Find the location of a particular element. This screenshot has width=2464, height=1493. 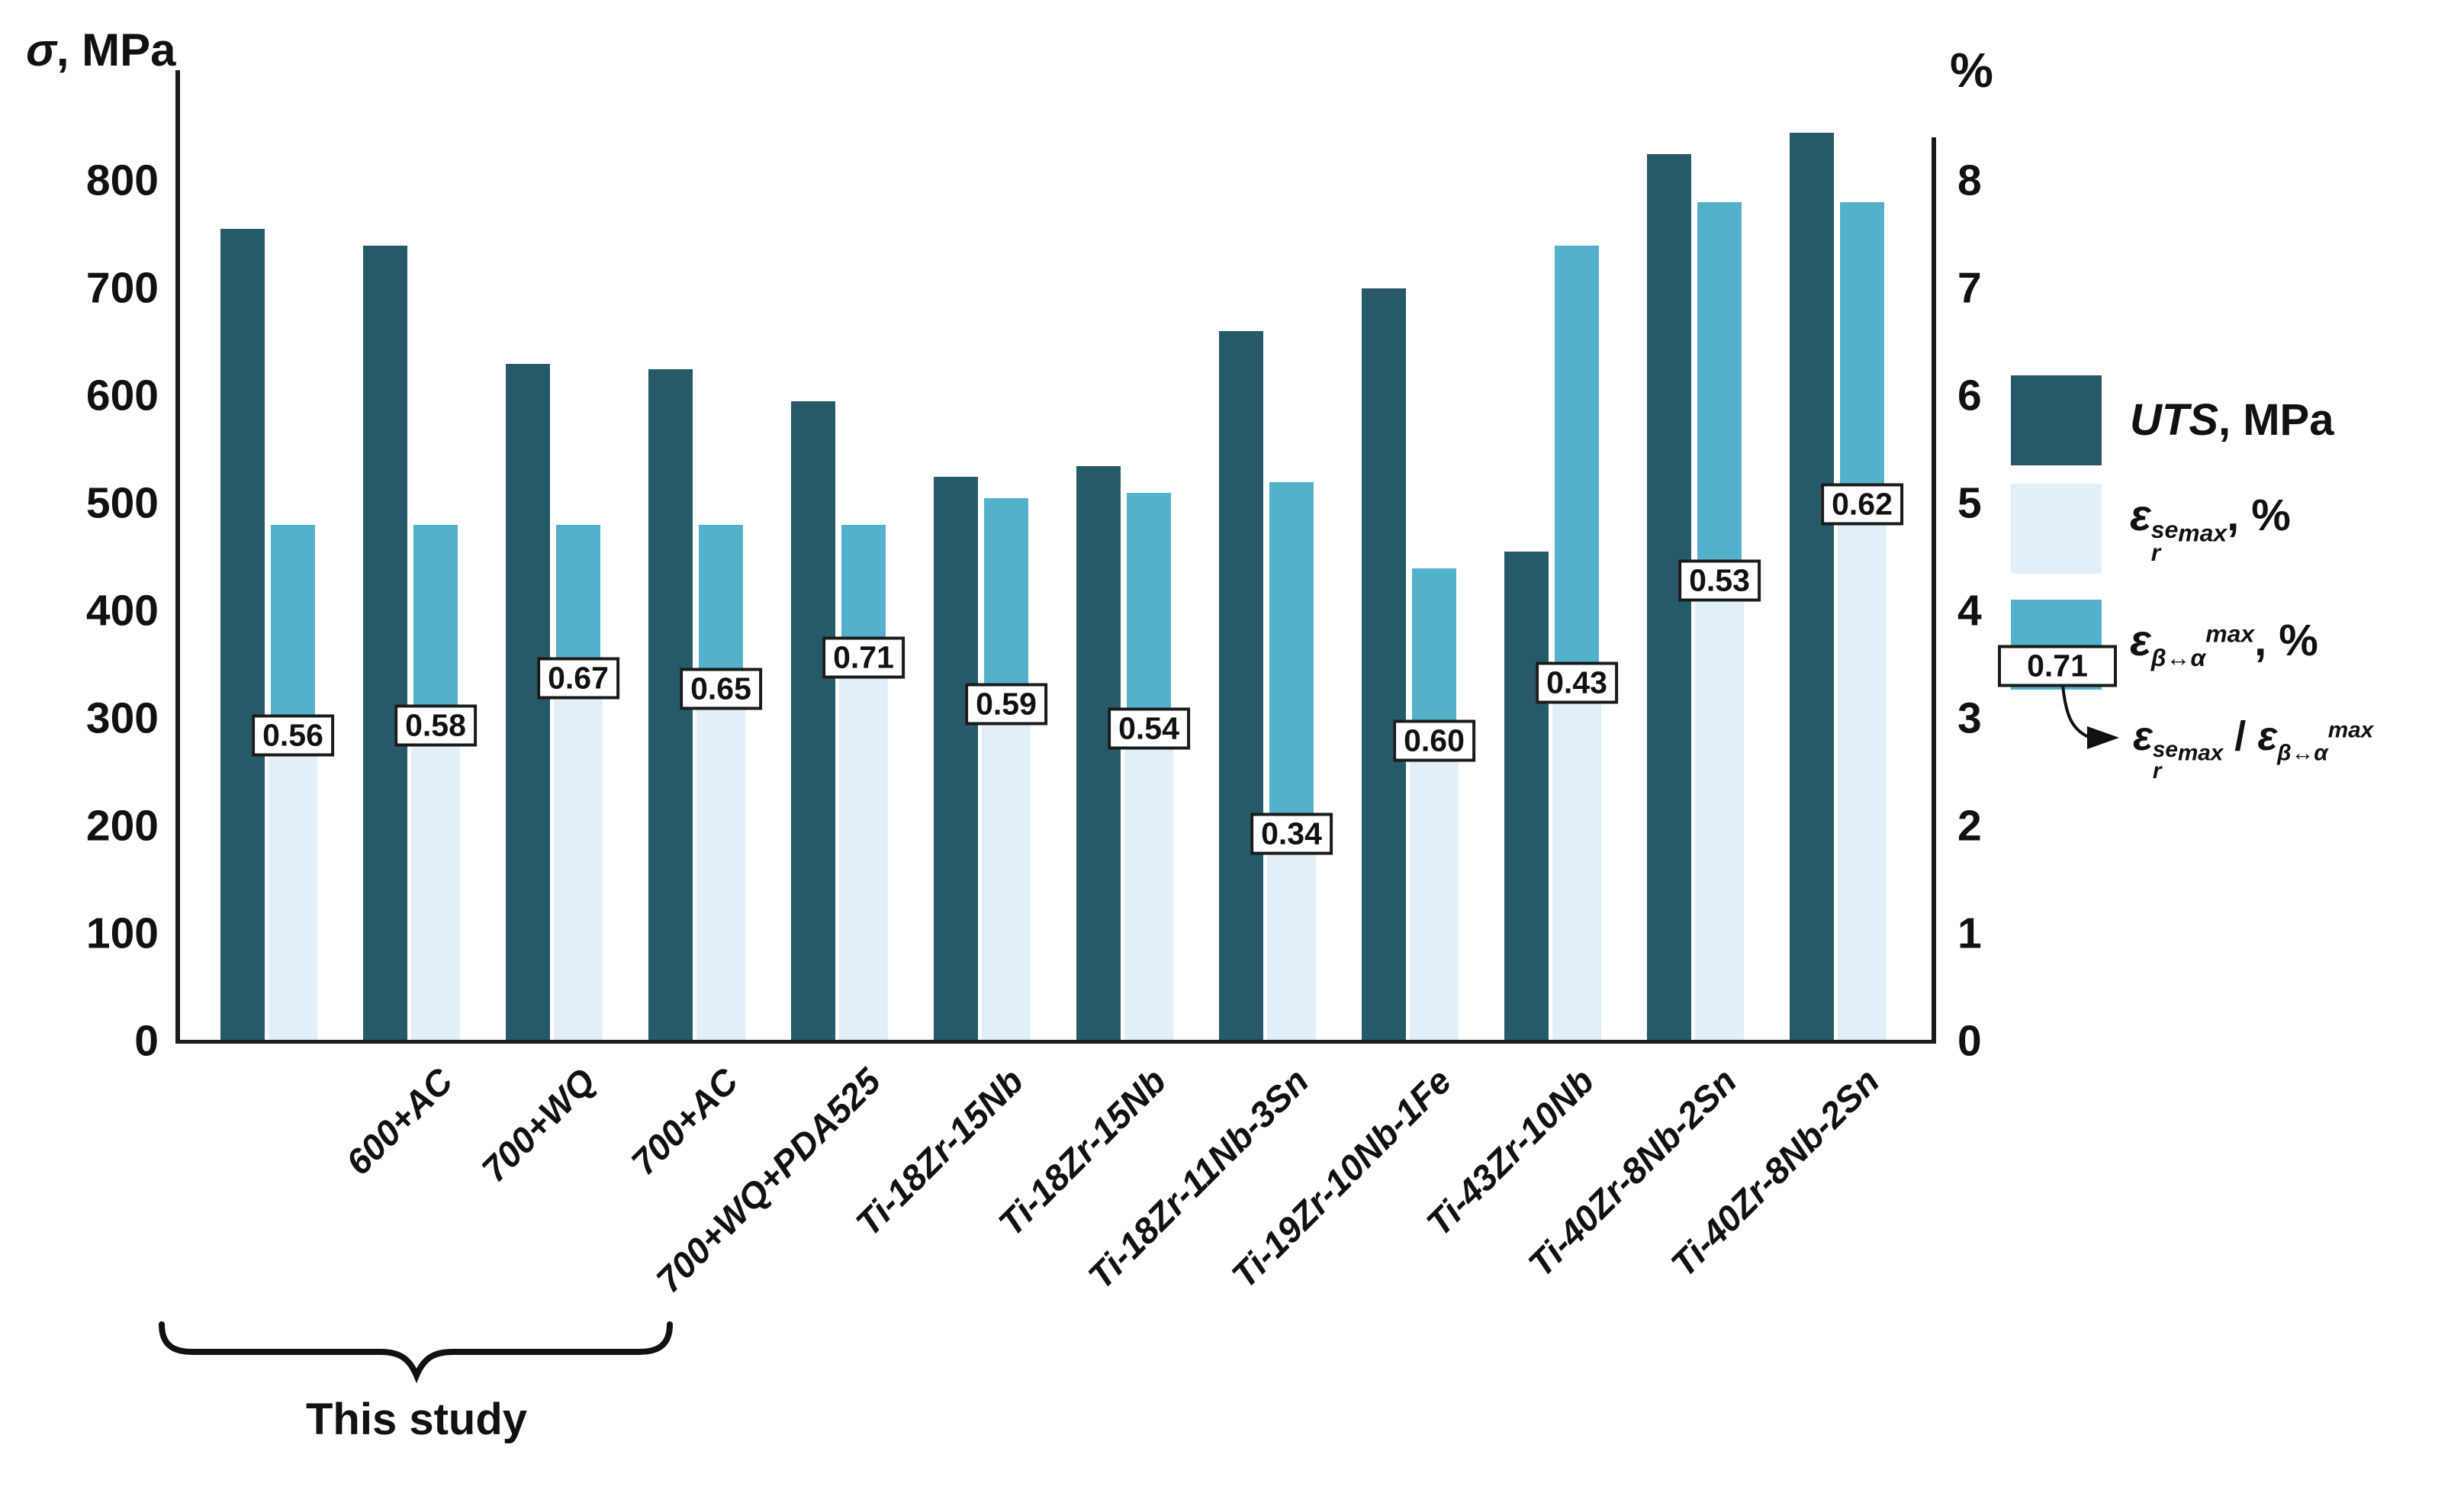

left-tick-200: 200 is located at coordinates (122, 826).